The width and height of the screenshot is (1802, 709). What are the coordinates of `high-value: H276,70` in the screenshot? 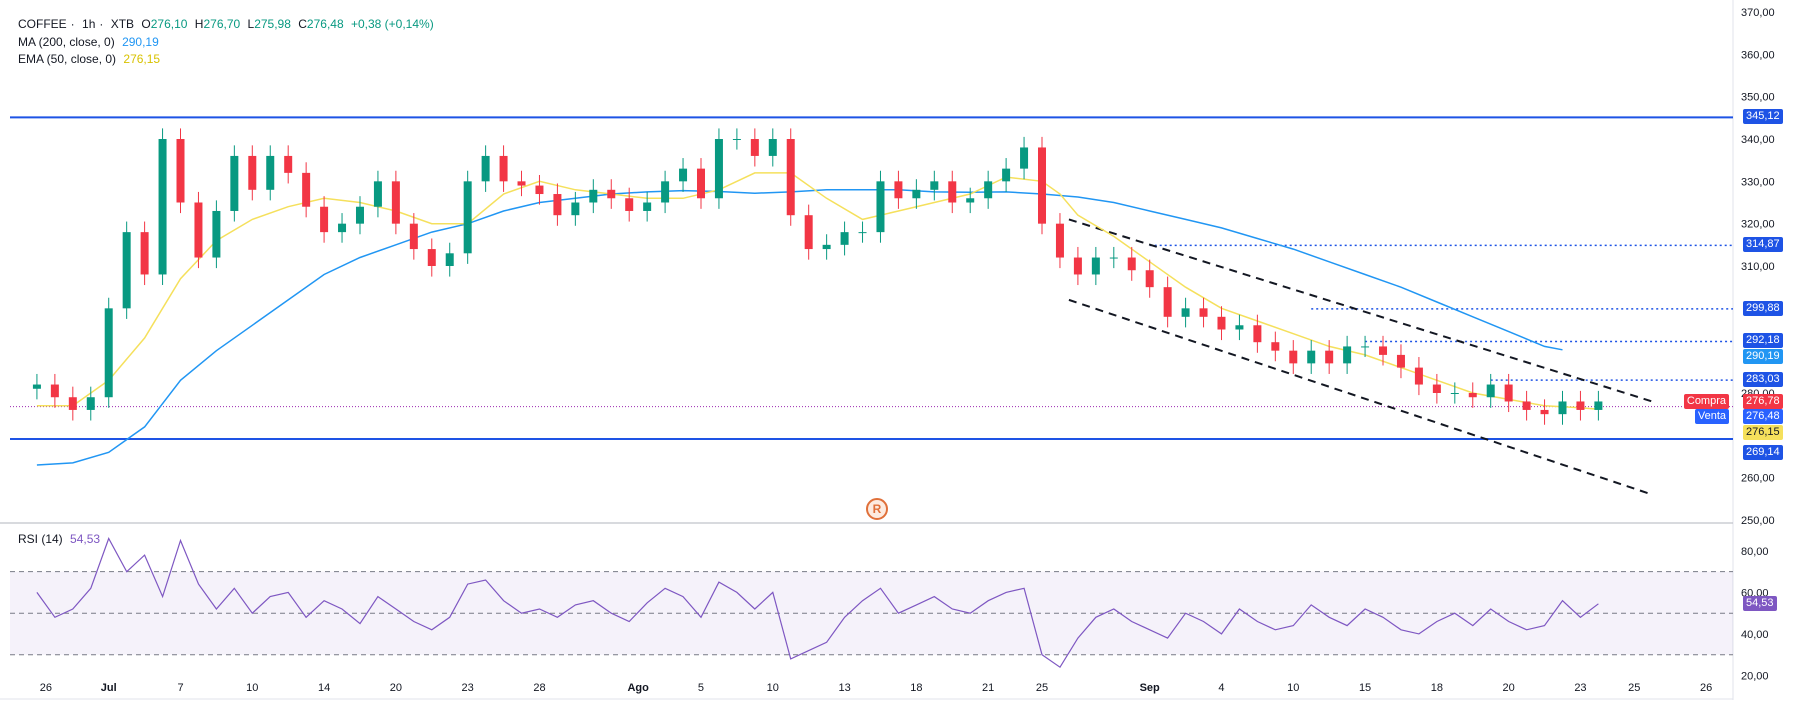 It's located at (217, 24).